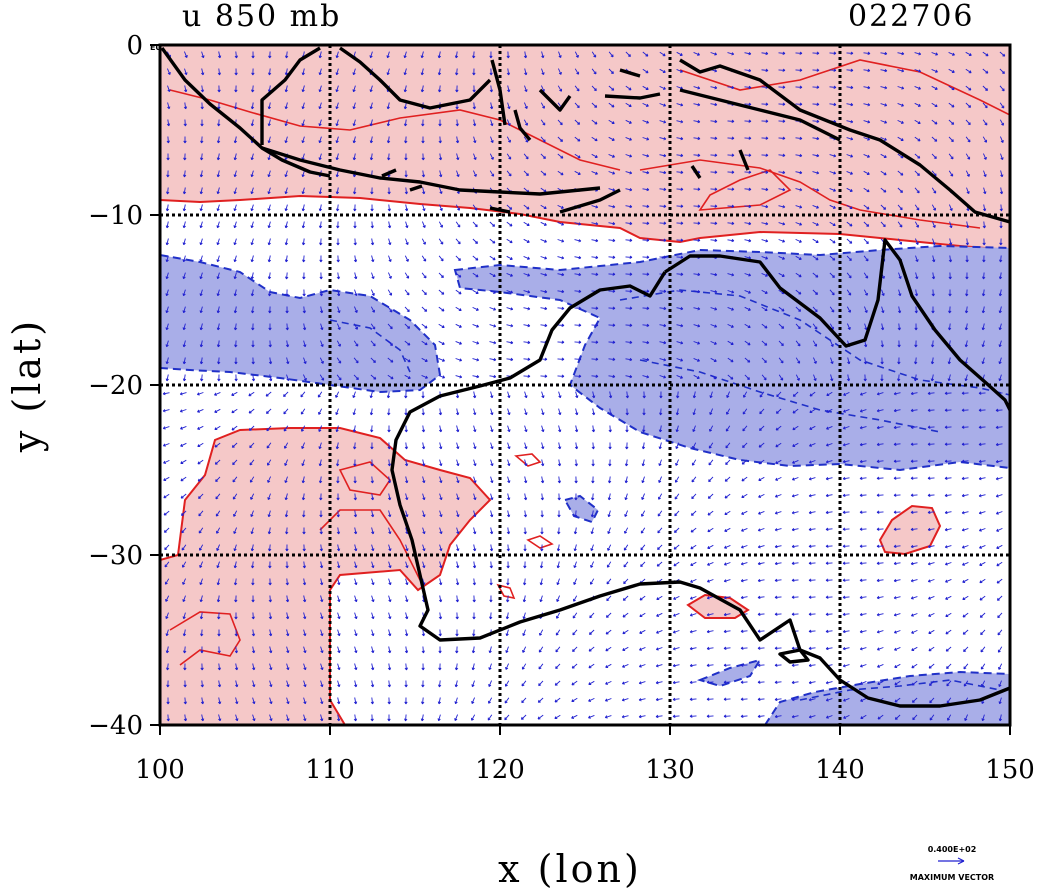 Image resolution: width=1040 pixels, height=888 pixels. What do you see at coordinates (952, 877) in the screenshot?
I see `reference-vector-caption: MAXIMUM VECTOR` at bounding box center [952, 877].